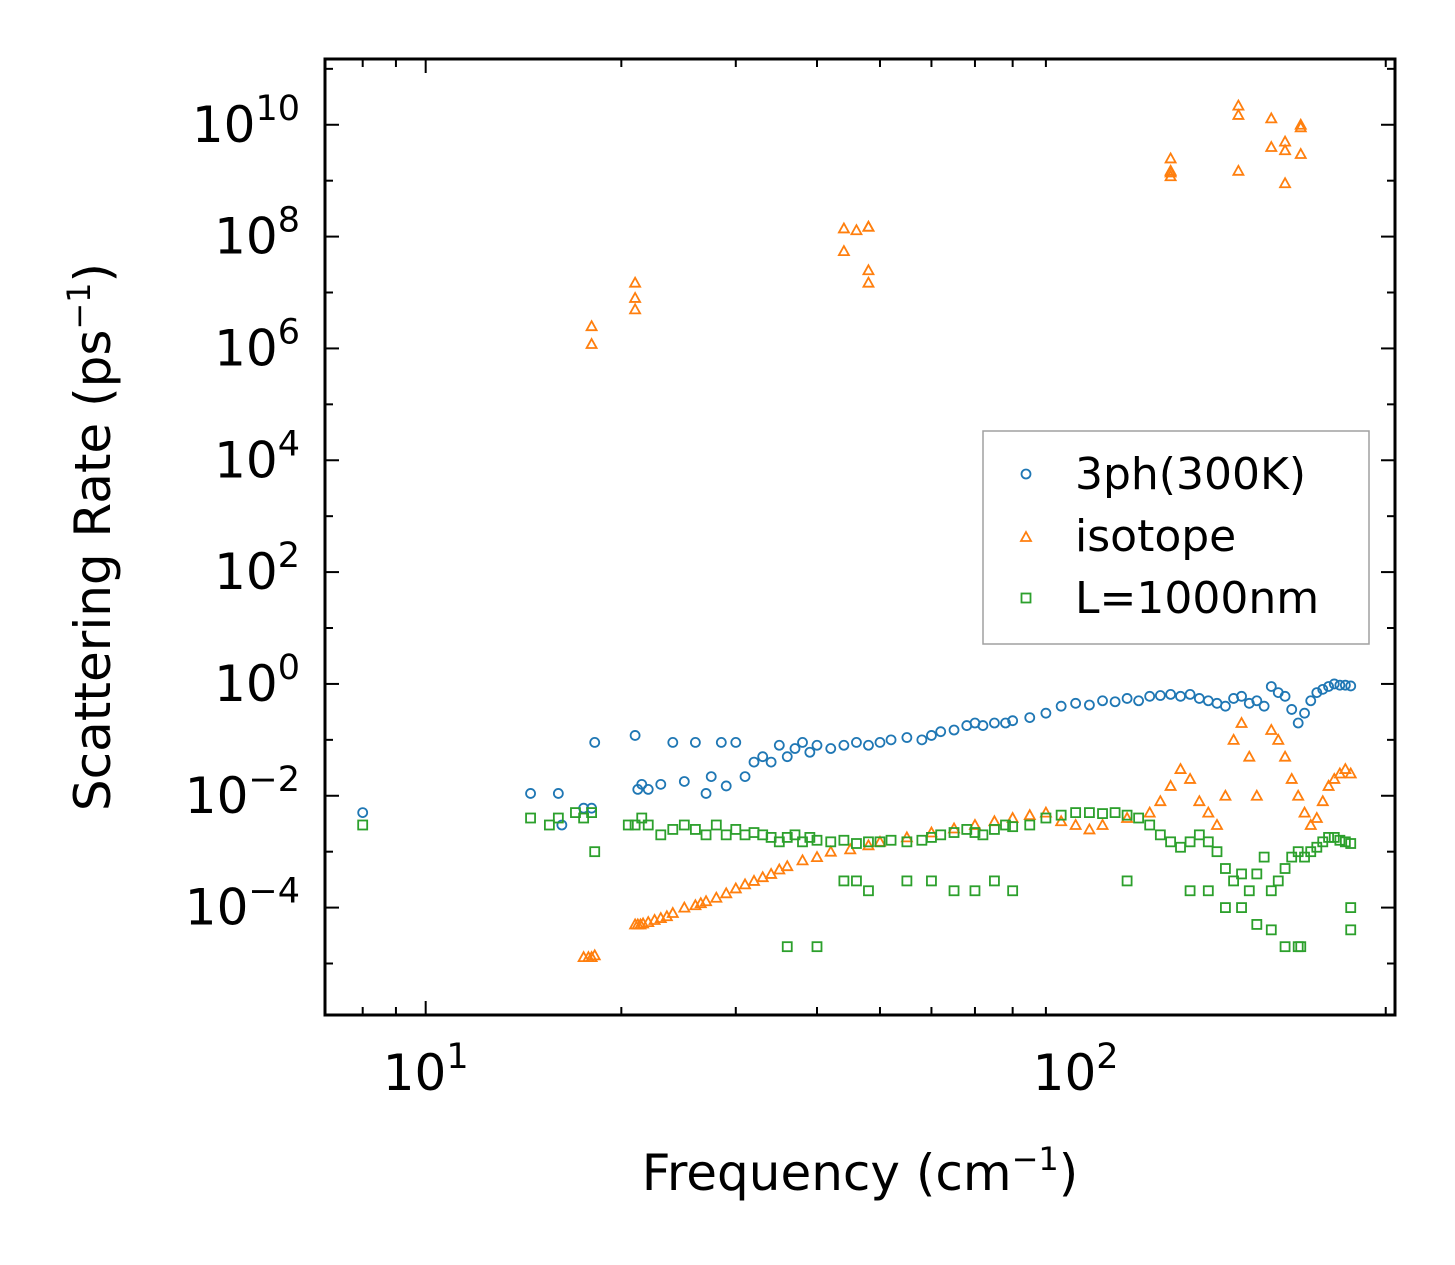 The image size is (1455, 1265). I want to click on y-axis-title-end: ), so click(93, 273).